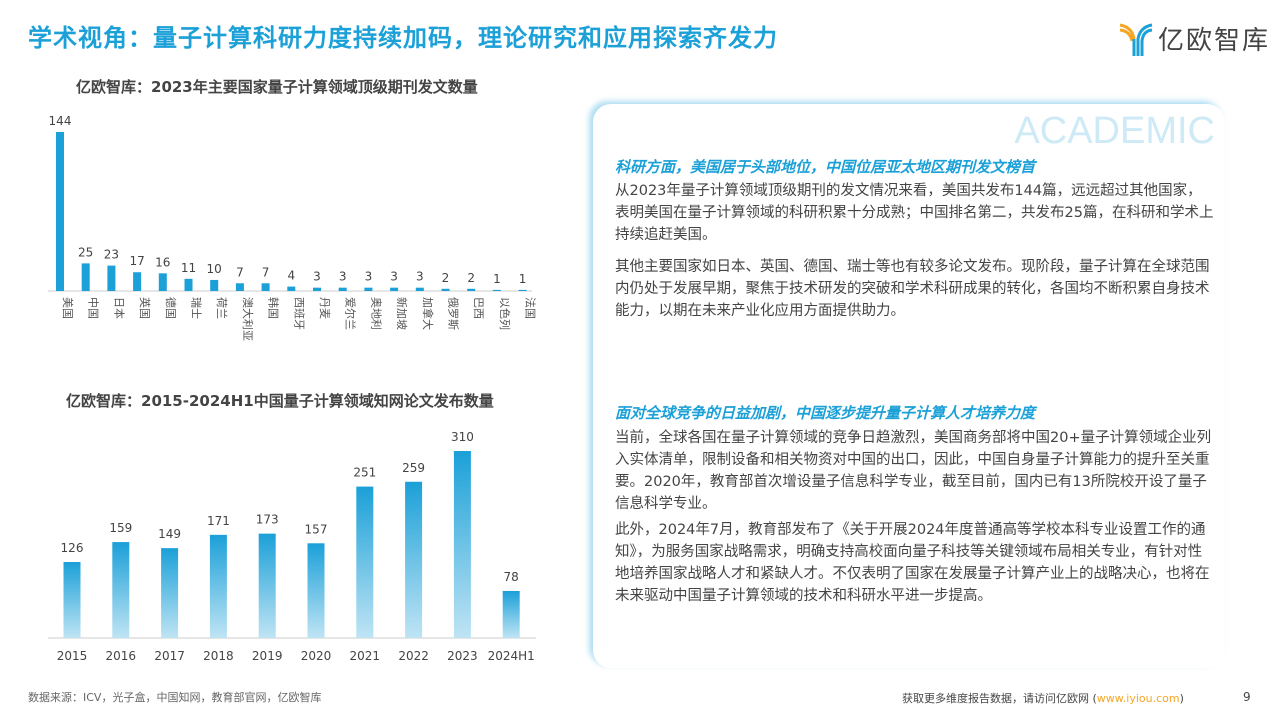 Image resolution: width=1280 pixels, height=720 pixels. What do you see at coordinates (298, 313) in the screenshot?
I see `tick-label: 西班牙` at bounding box center [298, 313].